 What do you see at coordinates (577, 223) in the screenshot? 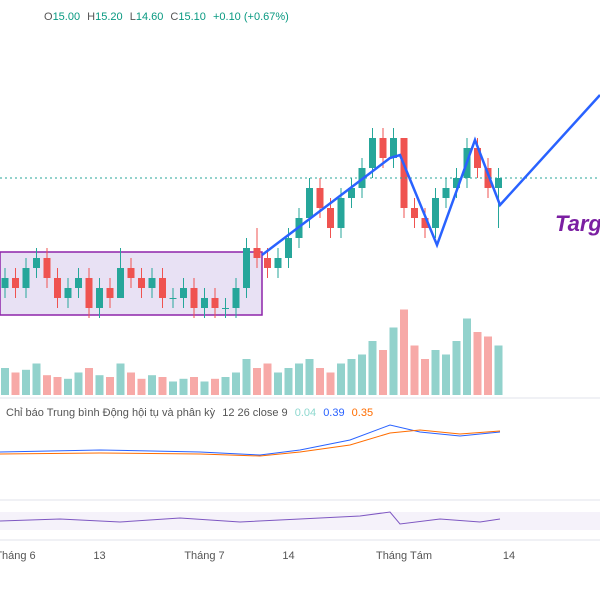
I see `target-annotation: Targ` at bounding box center [577, 223].